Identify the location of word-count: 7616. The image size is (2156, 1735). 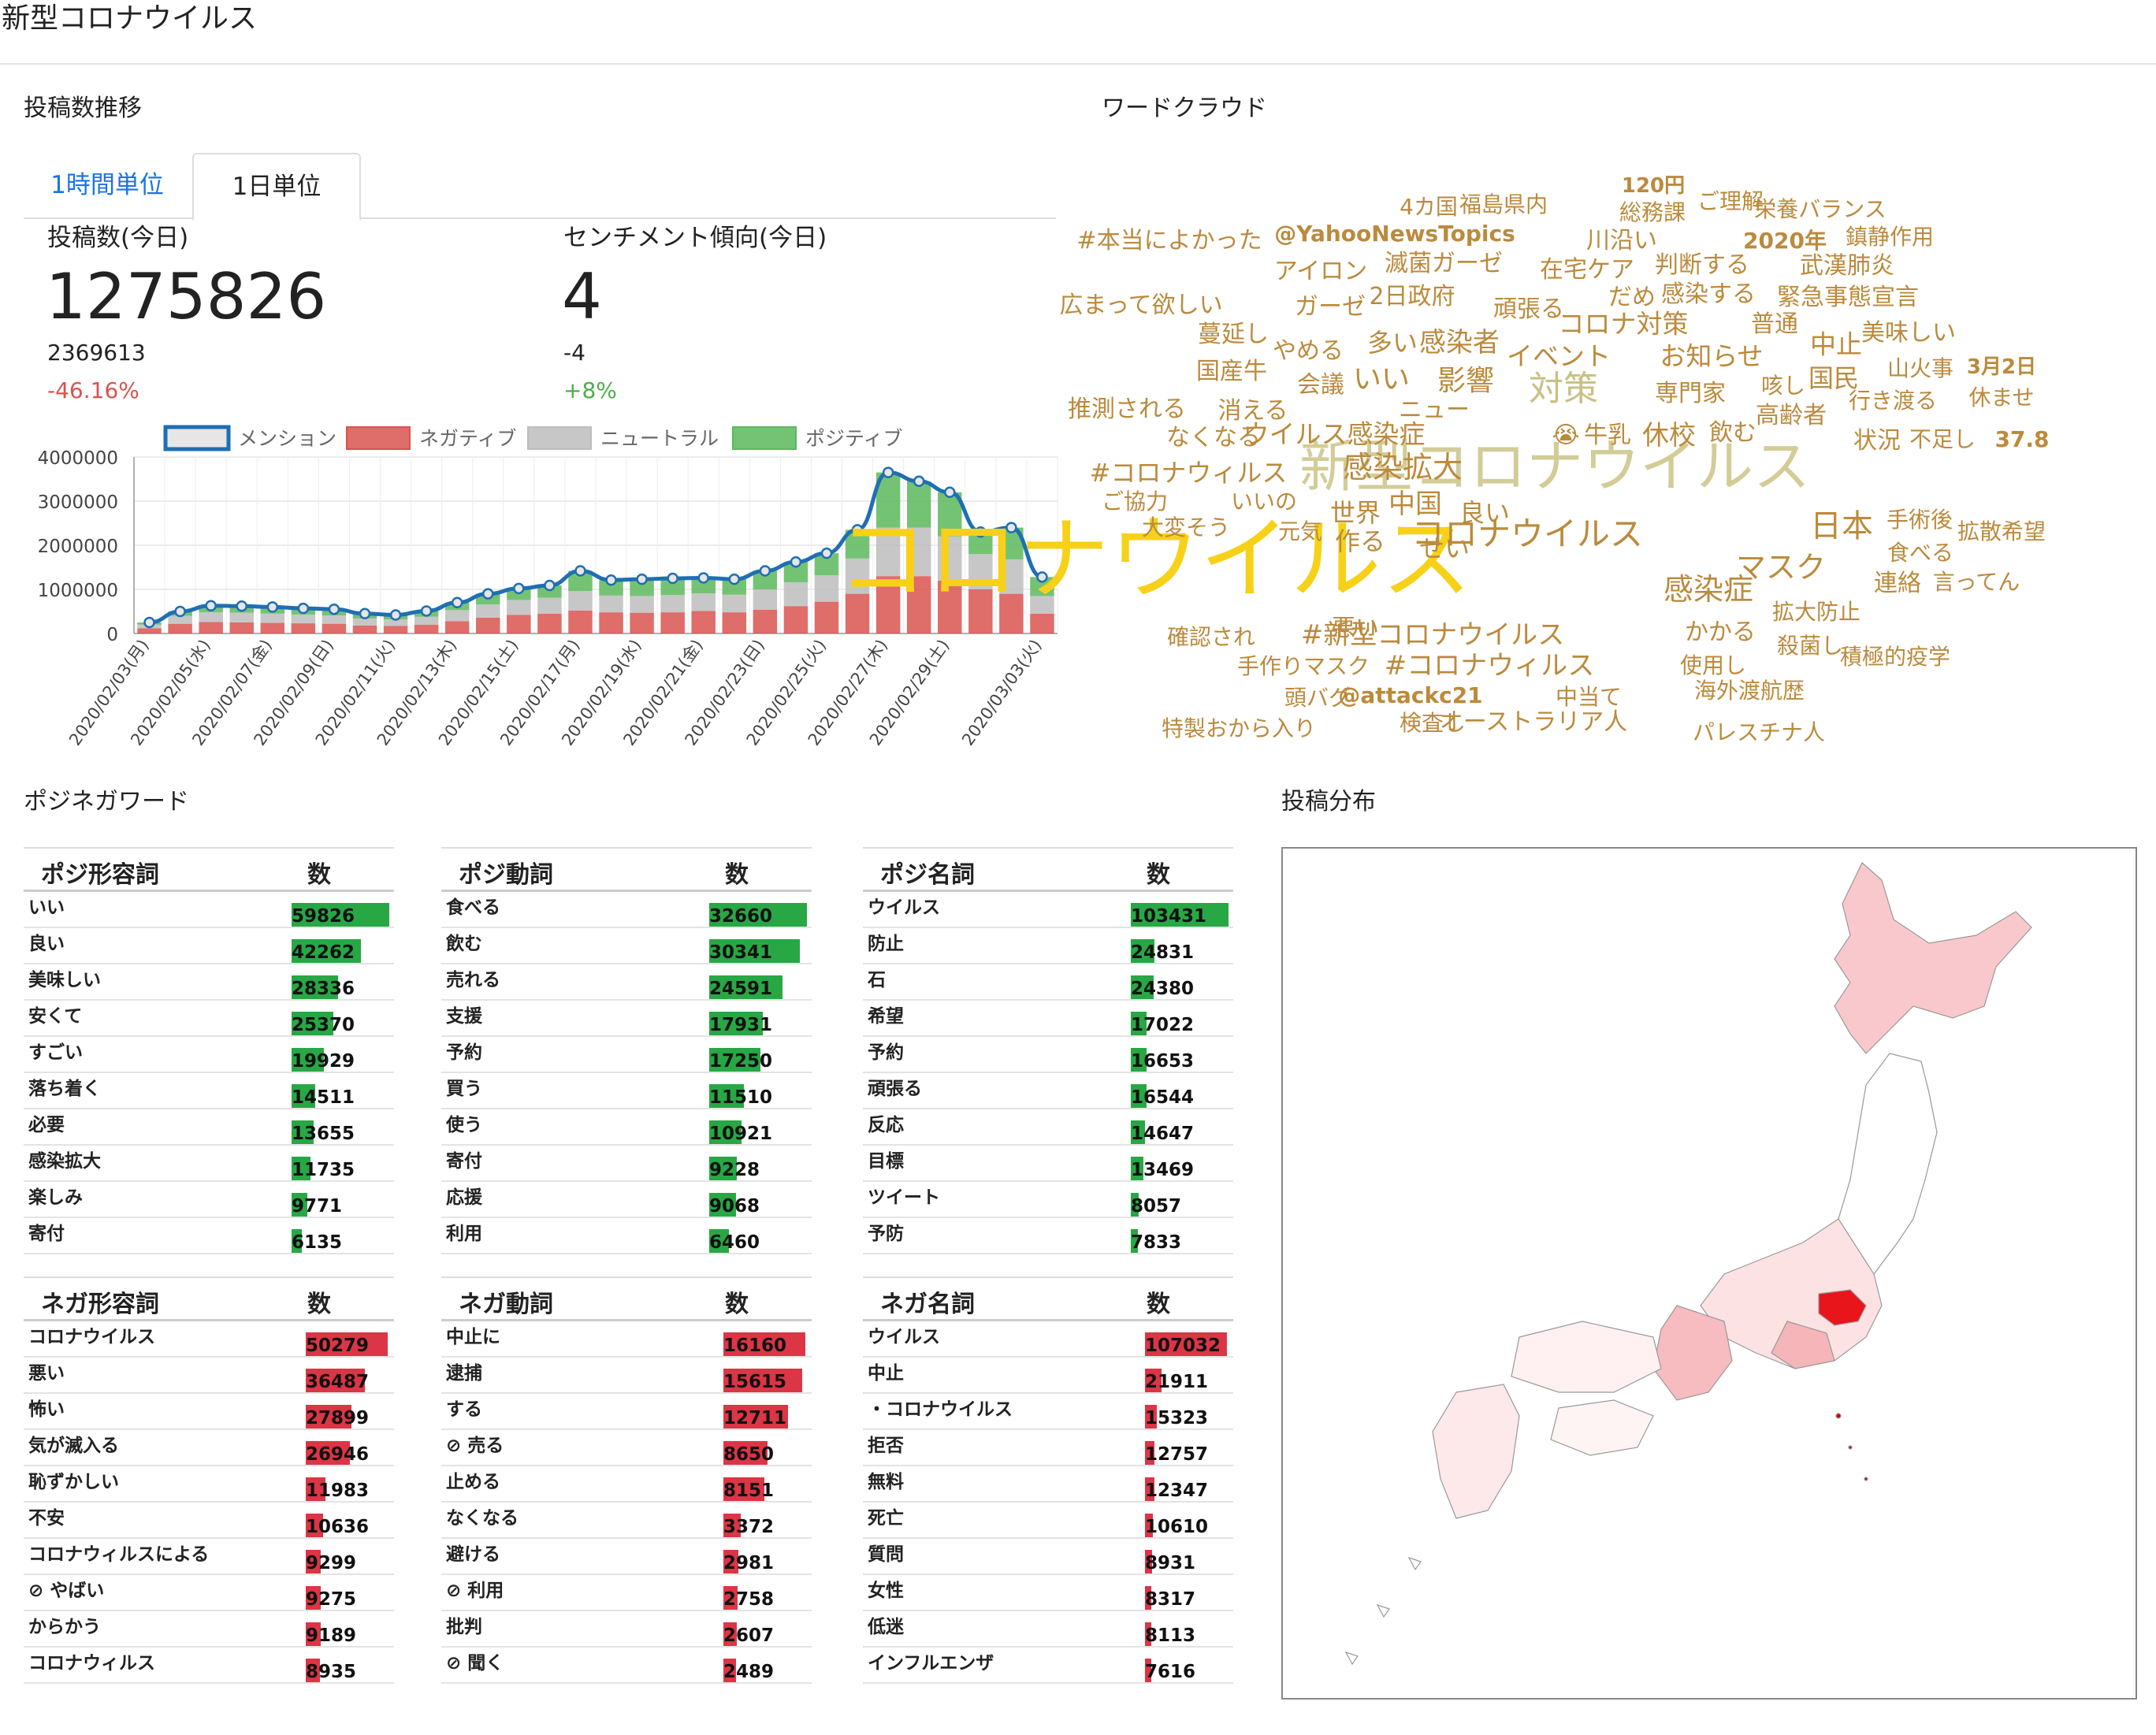
(1170, 1672).